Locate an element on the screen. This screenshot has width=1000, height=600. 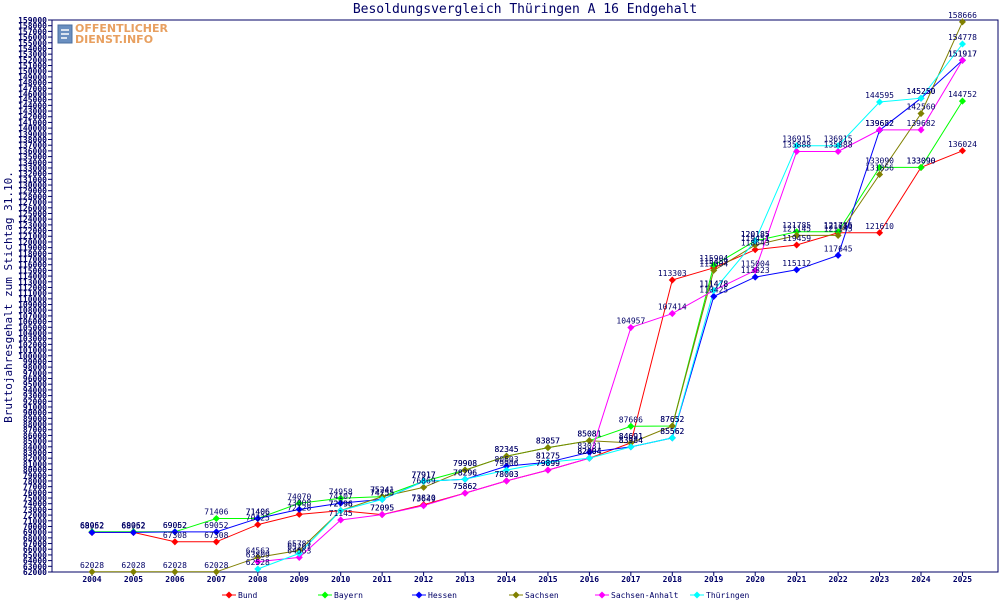
data-label-th-ringen: 136915 is located at coordinates (838, 139).